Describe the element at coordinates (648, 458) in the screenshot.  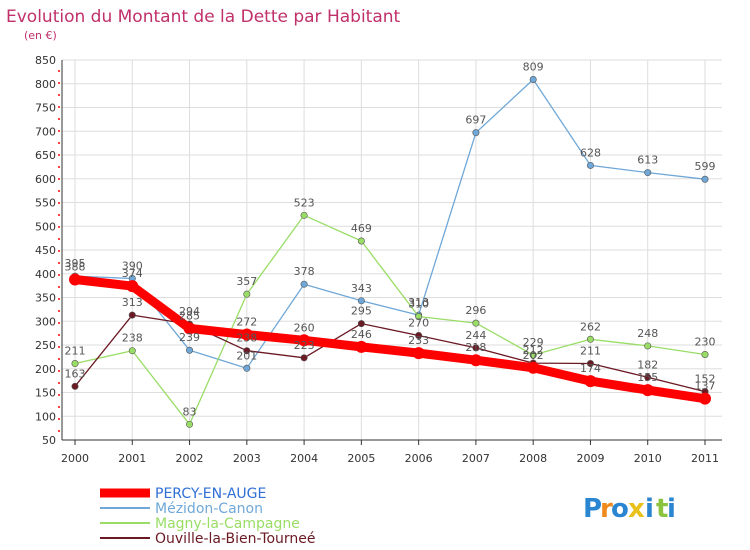
I see `x-tick-label: 2010` at that location.